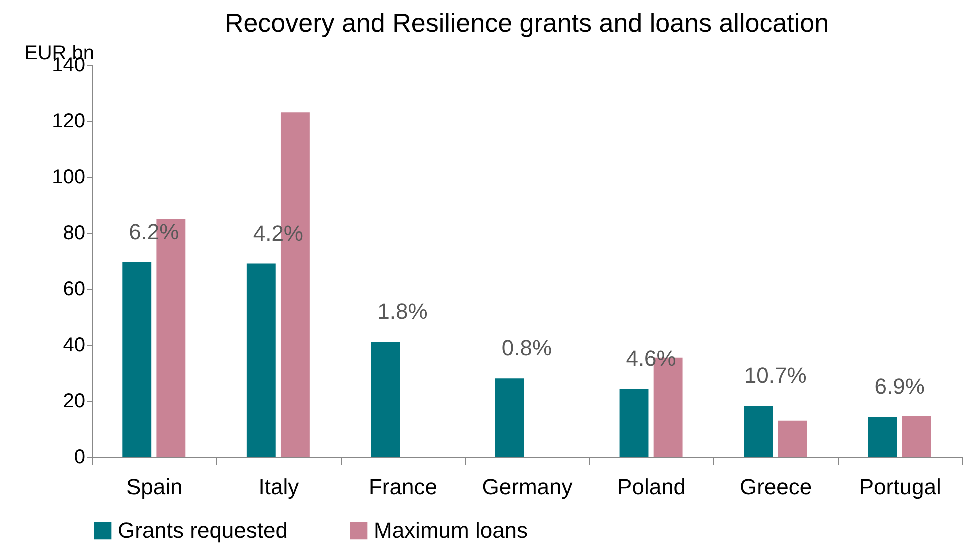 The image size is (975, 560). Describe the element at coordinates (899, 386) in the screenshot. I see `annotation: 6.9%` at that location.